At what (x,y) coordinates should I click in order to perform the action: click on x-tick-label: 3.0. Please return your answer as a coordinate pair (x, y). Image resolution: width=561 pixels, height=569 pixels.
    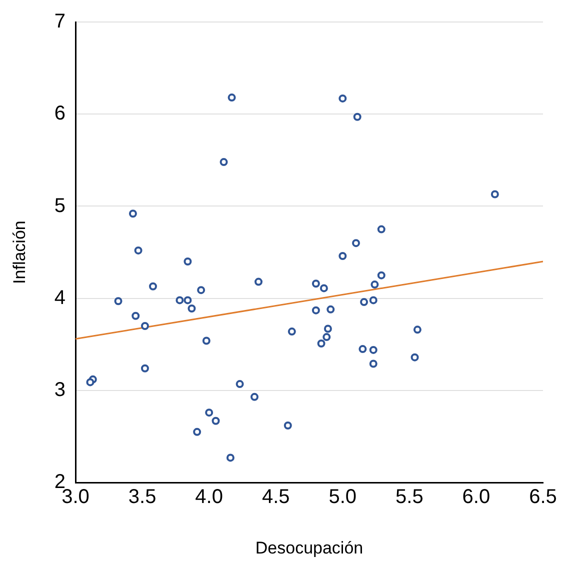
    Looking at the image, I should click on (76, 497).